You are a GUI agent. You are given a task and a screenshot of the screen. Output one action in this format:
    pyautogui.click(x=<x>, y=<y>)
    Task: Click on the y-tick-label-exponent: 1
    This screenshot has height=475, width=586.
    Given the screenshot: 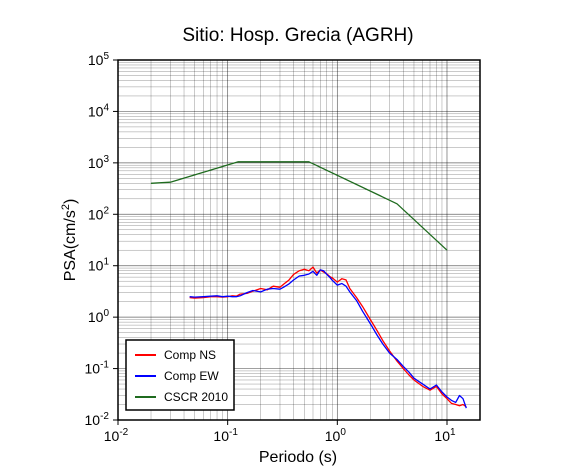 What is the action you would take?
    pyautogui.click(x=106, y=262)
    